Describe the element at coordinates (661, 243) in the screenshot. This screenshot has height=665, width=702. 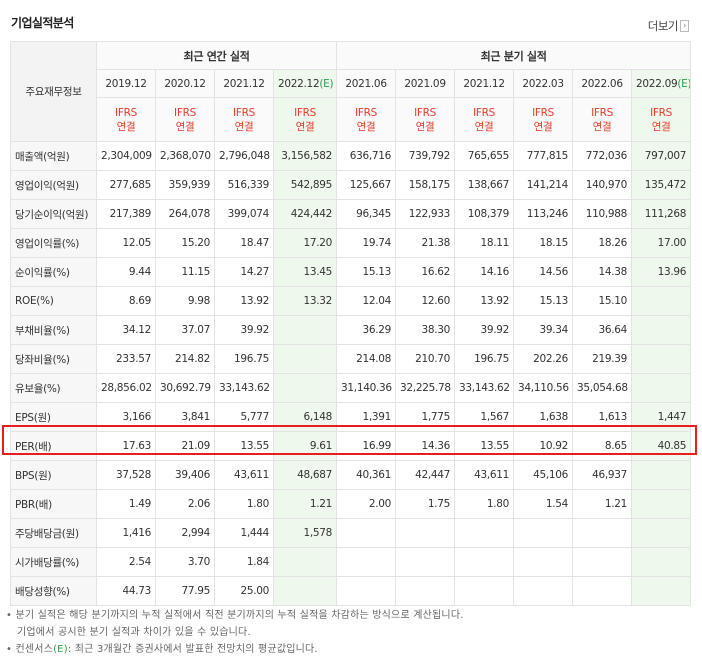
I see `table-cell: 17.00` at that location.